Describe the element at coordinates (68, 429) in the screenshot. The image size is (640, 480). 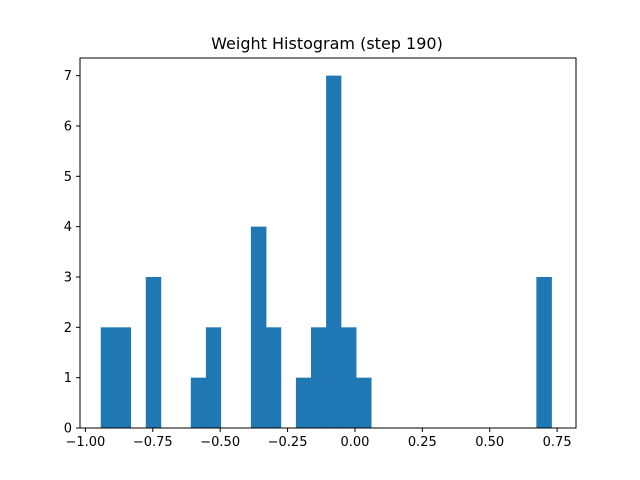
I see `y-tick-label: 0` at that location.